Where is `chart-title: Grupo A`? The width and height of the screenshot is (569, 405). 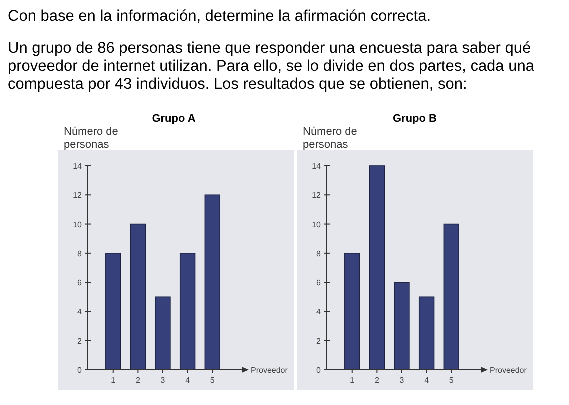 chart-title: Grupo A is located at coordinates (174, 119).